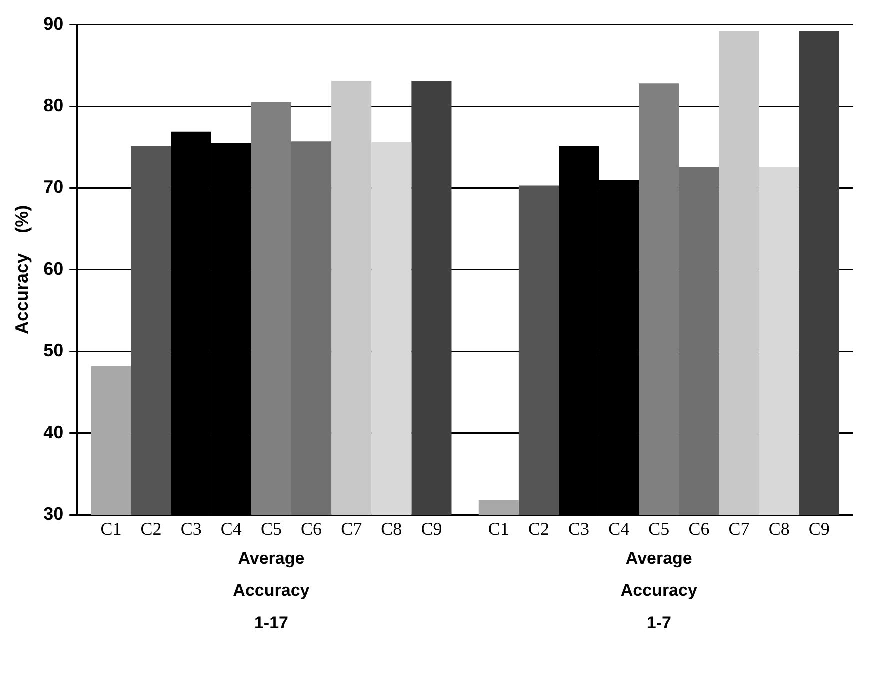 The image size is (871, 679). I want to click on series-label: C3, so click(579, 528).